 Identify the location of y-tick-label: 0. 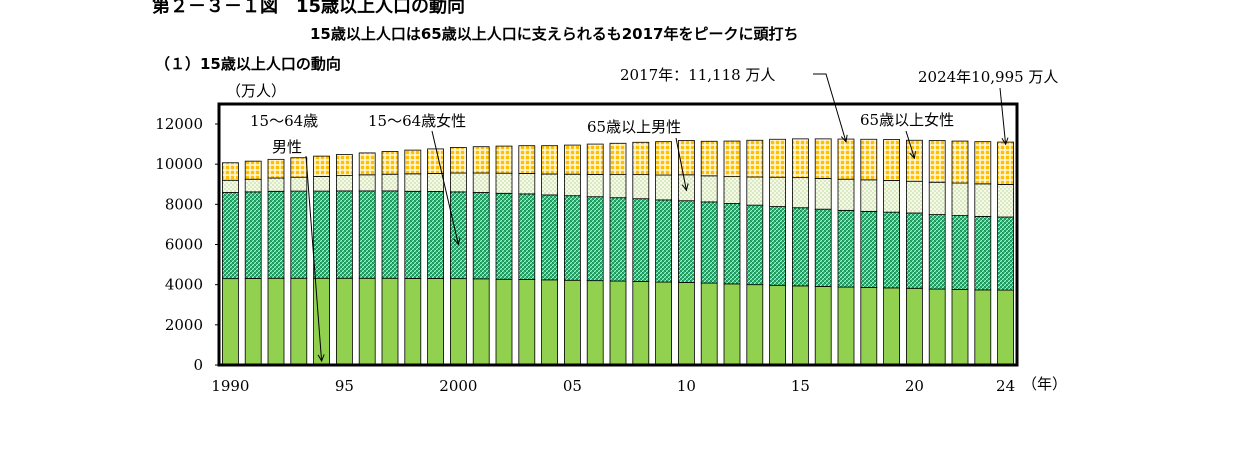
(198, 365).